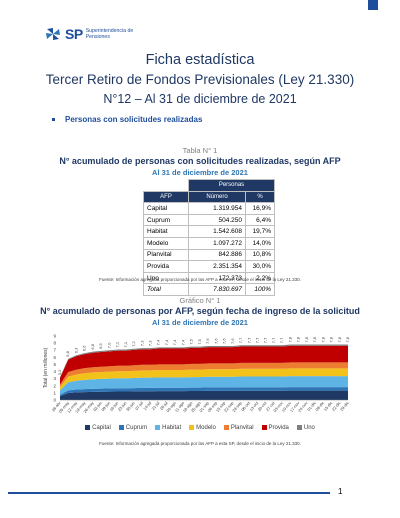 This screenshot has width=400, height=518. Describe the element at coordinates (209, 220) in the screenshot. I see `table-row: Cuprum 504.250 6,4%` at that location.